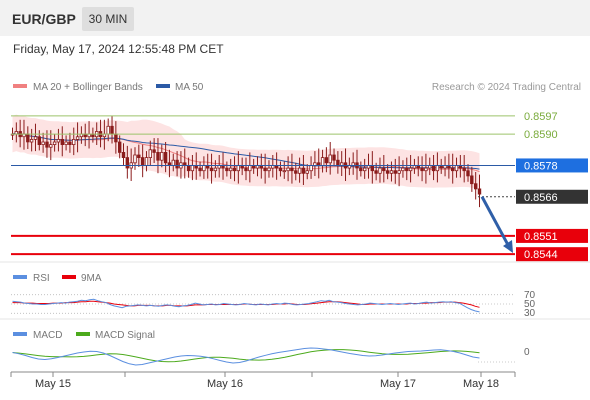  I want to click on resistance-label: 0.8597, so click(541, 117).